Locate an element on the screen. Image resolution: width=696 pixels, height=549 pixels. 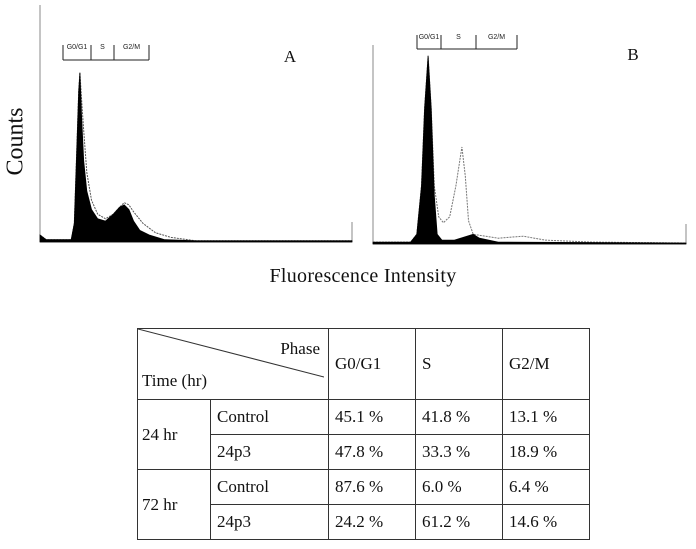
value-cell: 47.8 % is located at coordinates (372, 452).